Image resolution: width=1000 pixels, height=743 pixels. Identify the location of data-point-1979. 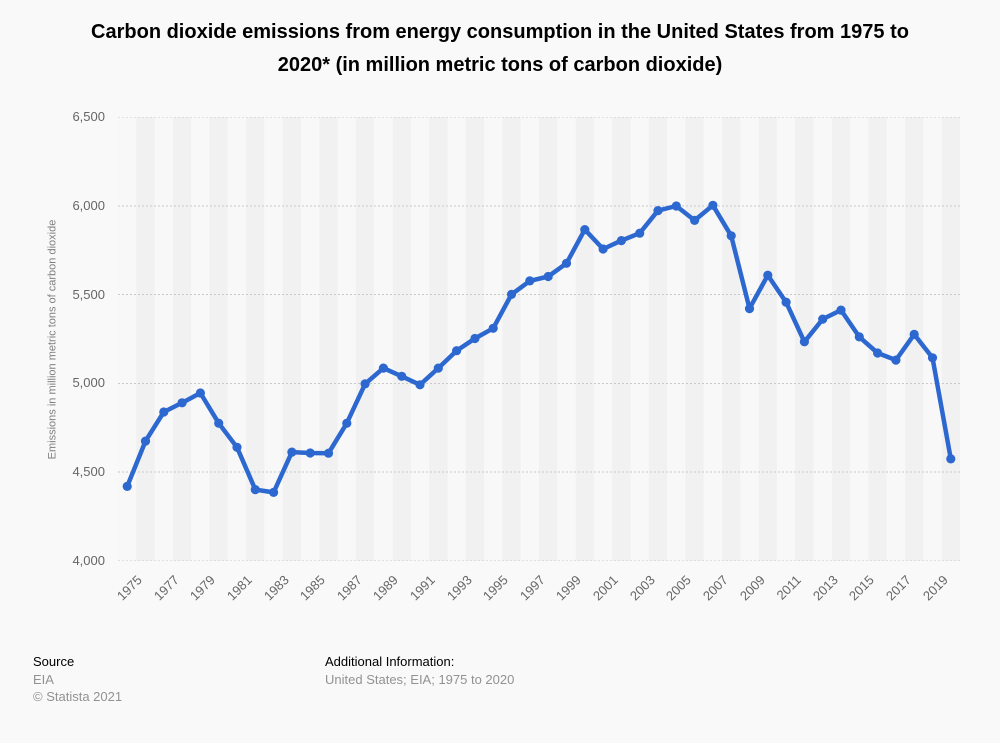
(200, 393).